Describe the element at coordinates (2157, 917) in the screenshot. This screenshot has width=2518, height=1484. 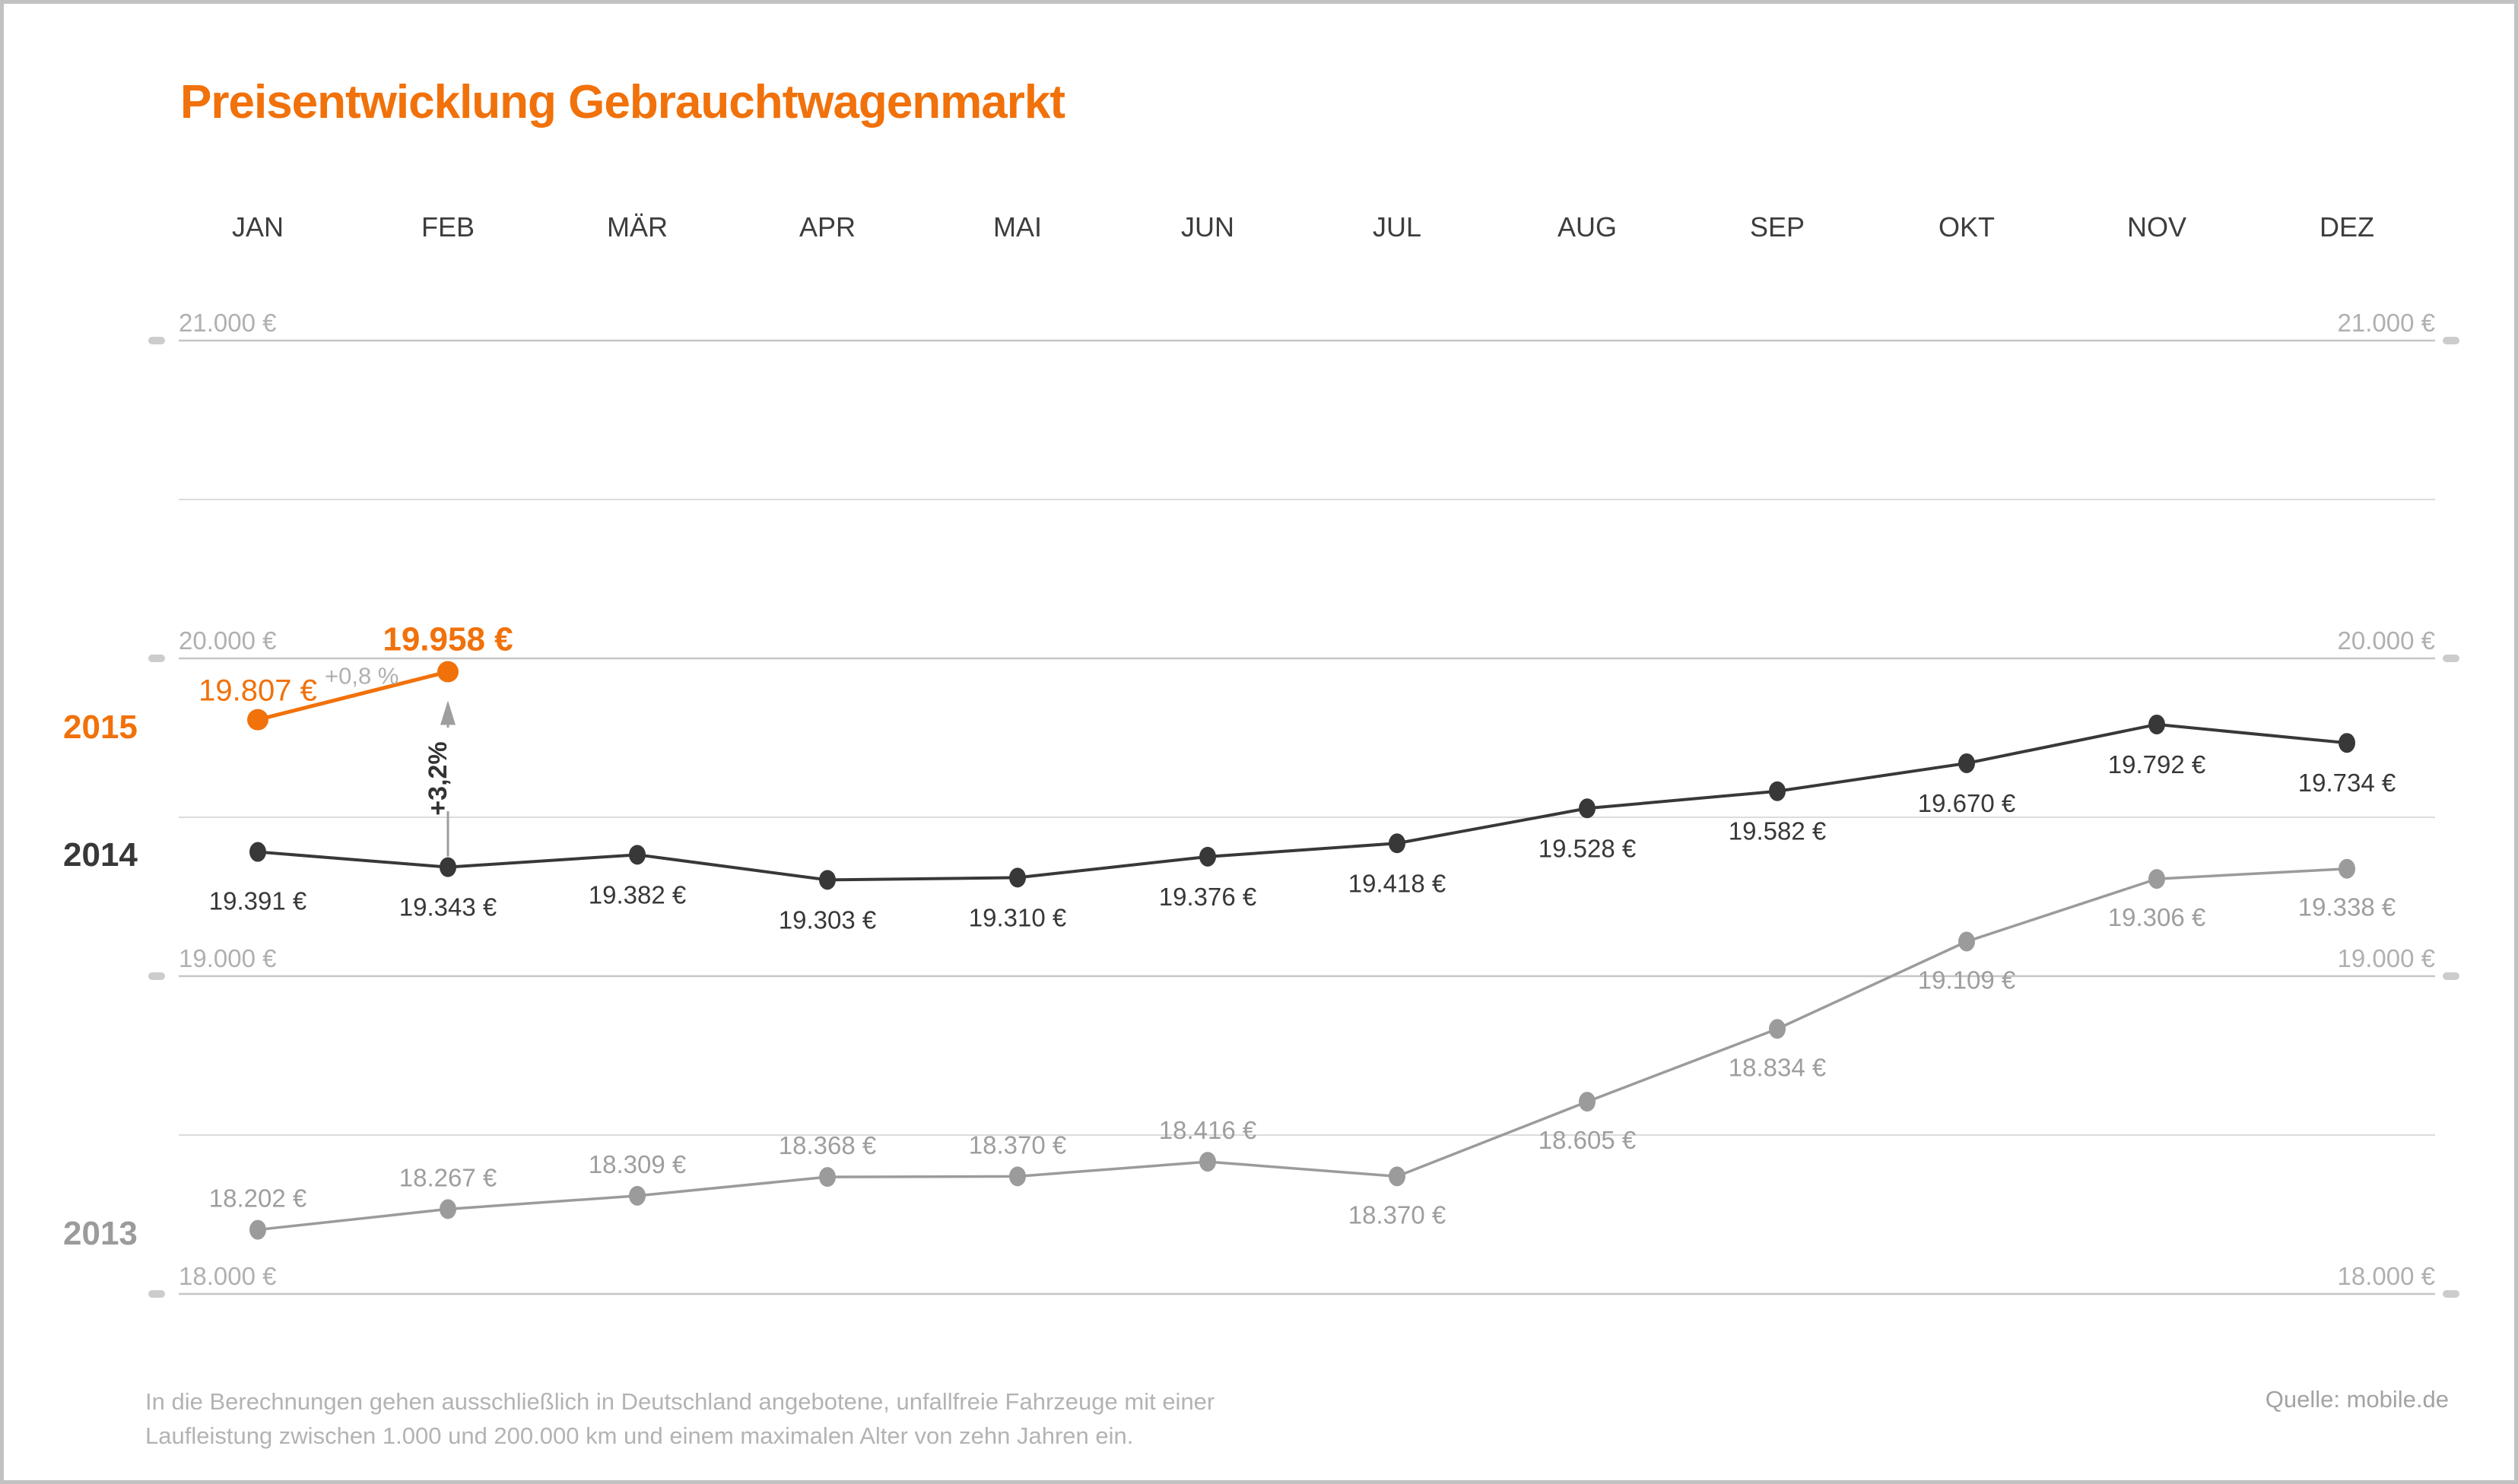
I see `data-label-2013: 19.306 €` at that location.